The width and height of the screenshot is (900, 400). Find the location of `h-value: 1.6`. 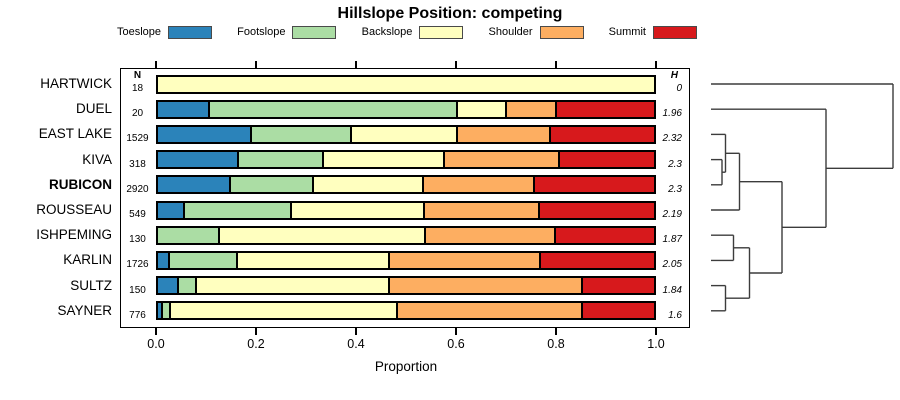

h-value: 1.6 is located at coordinates (675, 315).